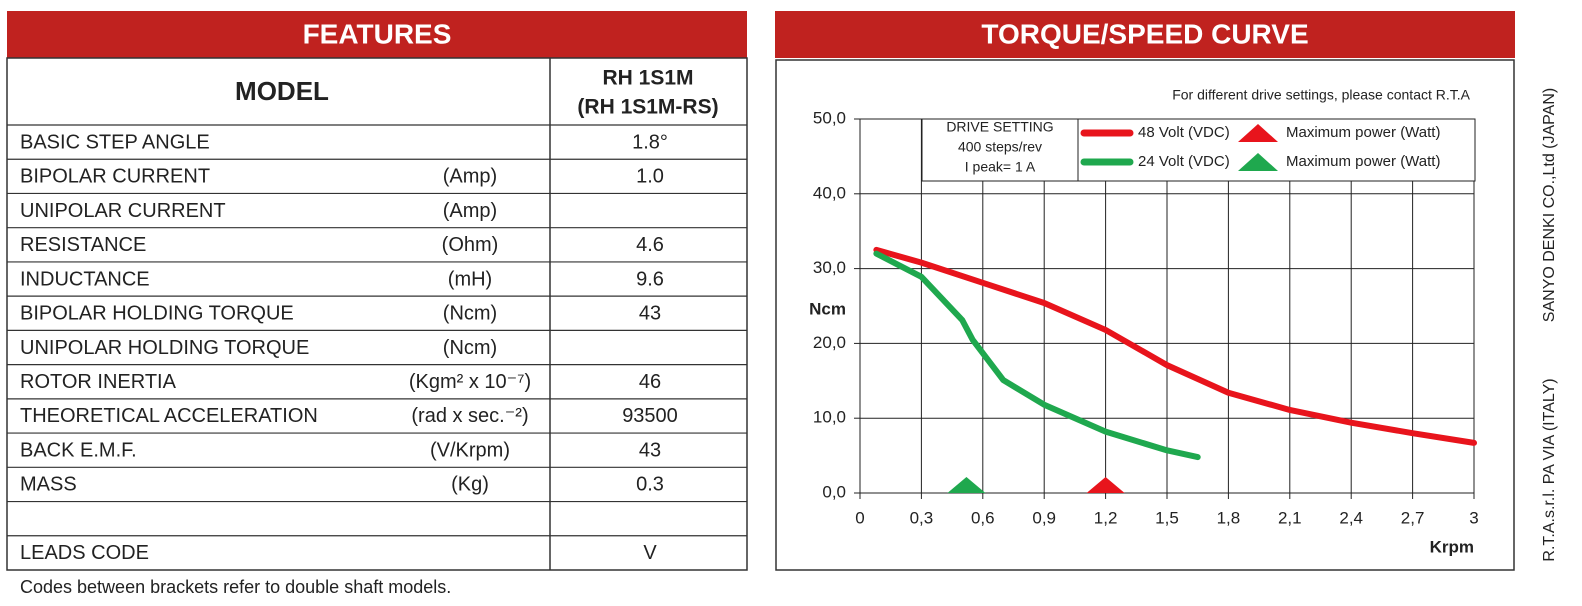  Describe the element at coordinates (164, 348) in the screenshot. I see `row-label: UNIPOLAR HOLDING TORQUE` at that location.